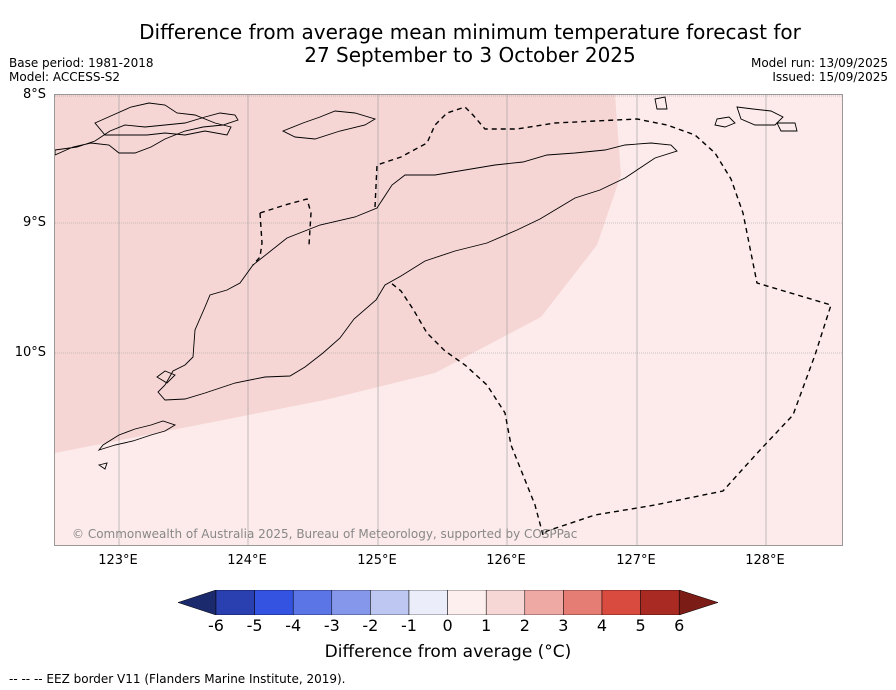 This screenshot has width=896, height=690. I want to click on model-name: Model: ACCESS-S2, so click(65, 77).